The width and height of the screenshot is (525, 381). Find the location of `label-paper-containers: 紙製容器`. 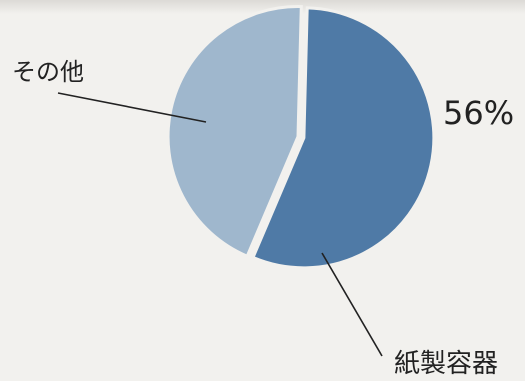

label-paper-containers: 紙製容器 is located at coordinates (446, 364).